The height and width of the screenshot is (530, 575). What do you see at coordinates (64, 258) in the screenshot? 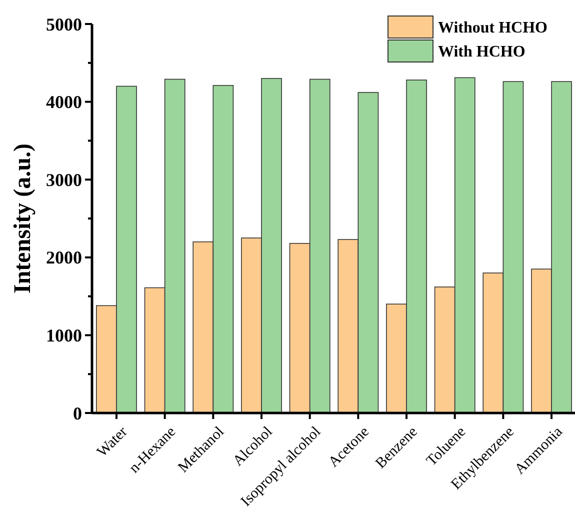
I see `y-tick-label: 2000` at bounding box center [64, 258].